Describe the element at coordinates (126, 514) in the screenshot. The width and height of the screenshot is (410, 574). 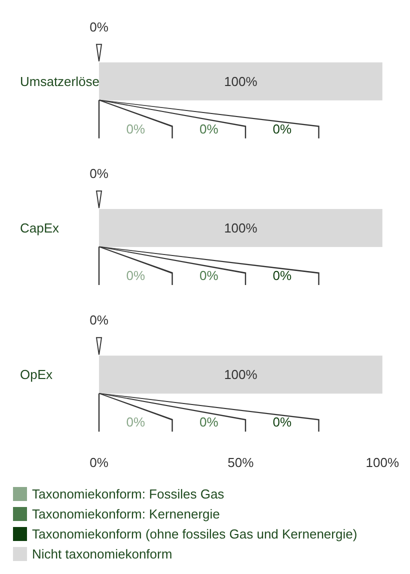
I see `legend-label: Taxonomiekonform: Kernenergie` at that location.